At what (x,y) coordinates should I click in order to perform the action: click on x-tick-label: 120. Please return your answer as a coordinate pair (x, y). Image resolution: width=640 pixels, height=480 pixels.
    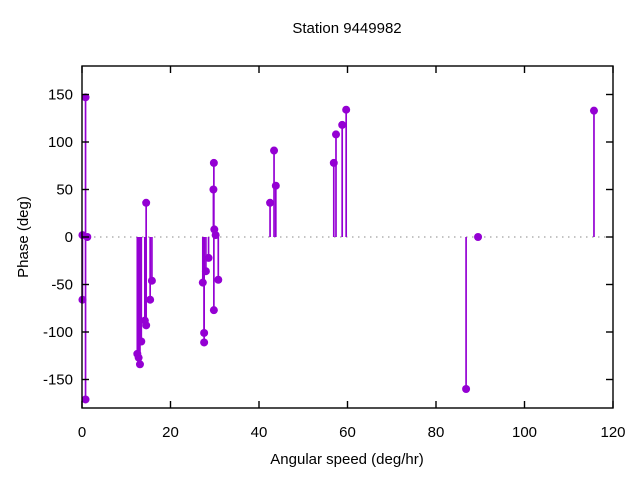
    Looking at the image, I should click on (612, 432).